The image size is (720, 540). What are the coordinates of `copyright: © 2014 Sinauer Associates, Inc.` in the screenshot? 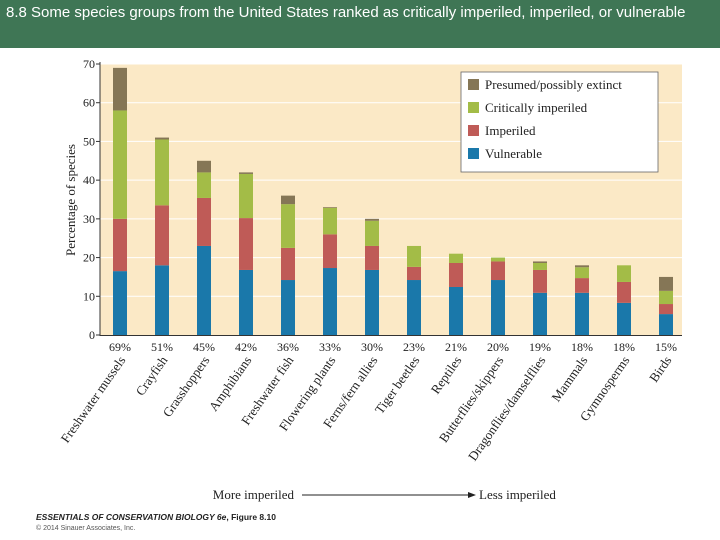 It's located at (86, 528).